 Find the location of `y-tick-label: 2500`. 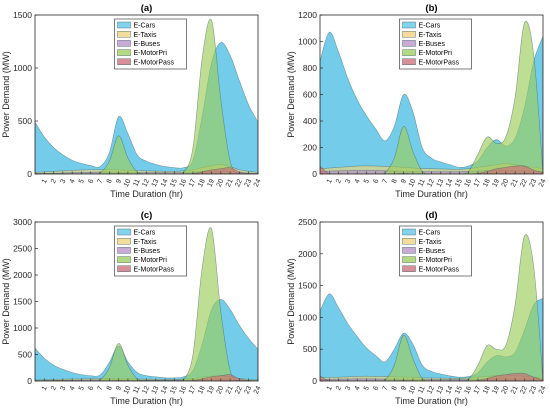

y-tick-label: 2500 is located at coordinates (307, 222).